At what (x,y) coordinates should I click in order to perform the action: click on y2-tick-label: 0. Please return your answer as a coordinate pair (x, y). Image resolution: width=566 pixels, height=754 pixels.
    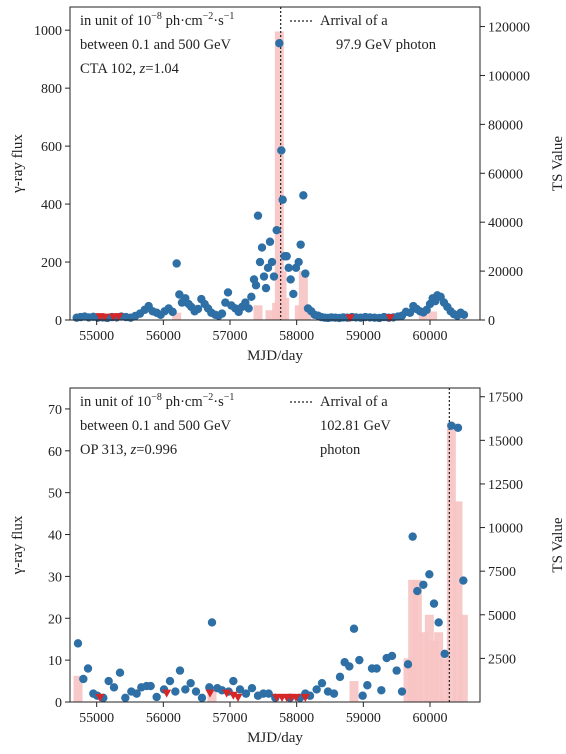
    Looking at the image, I should click on (491, 321).